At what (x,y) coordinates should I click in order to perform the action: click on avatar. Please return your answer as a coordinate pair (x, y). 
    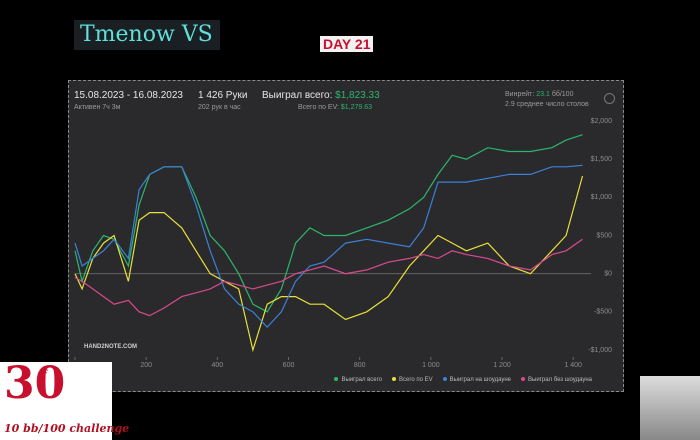
    Looking at the image, I should click on (670, 408).